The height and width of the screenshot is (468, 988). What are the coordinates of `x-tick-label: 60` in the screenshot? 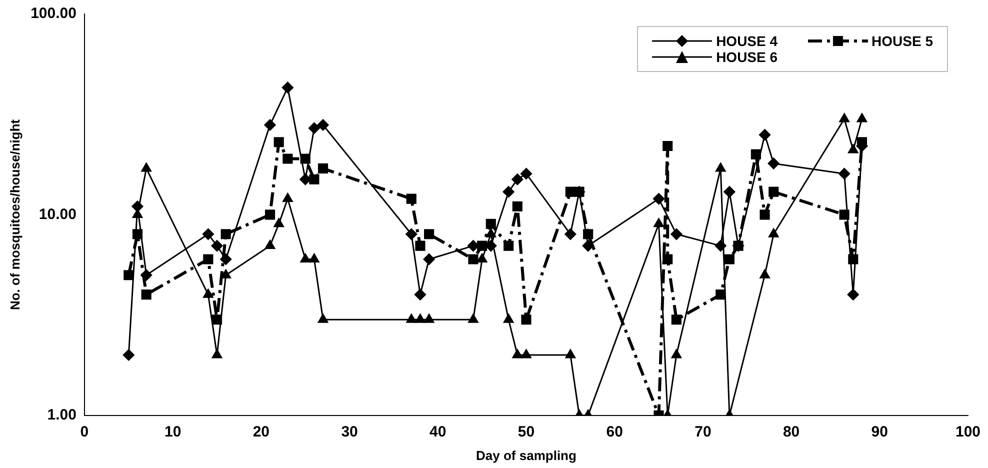 It's located at (614, 432).